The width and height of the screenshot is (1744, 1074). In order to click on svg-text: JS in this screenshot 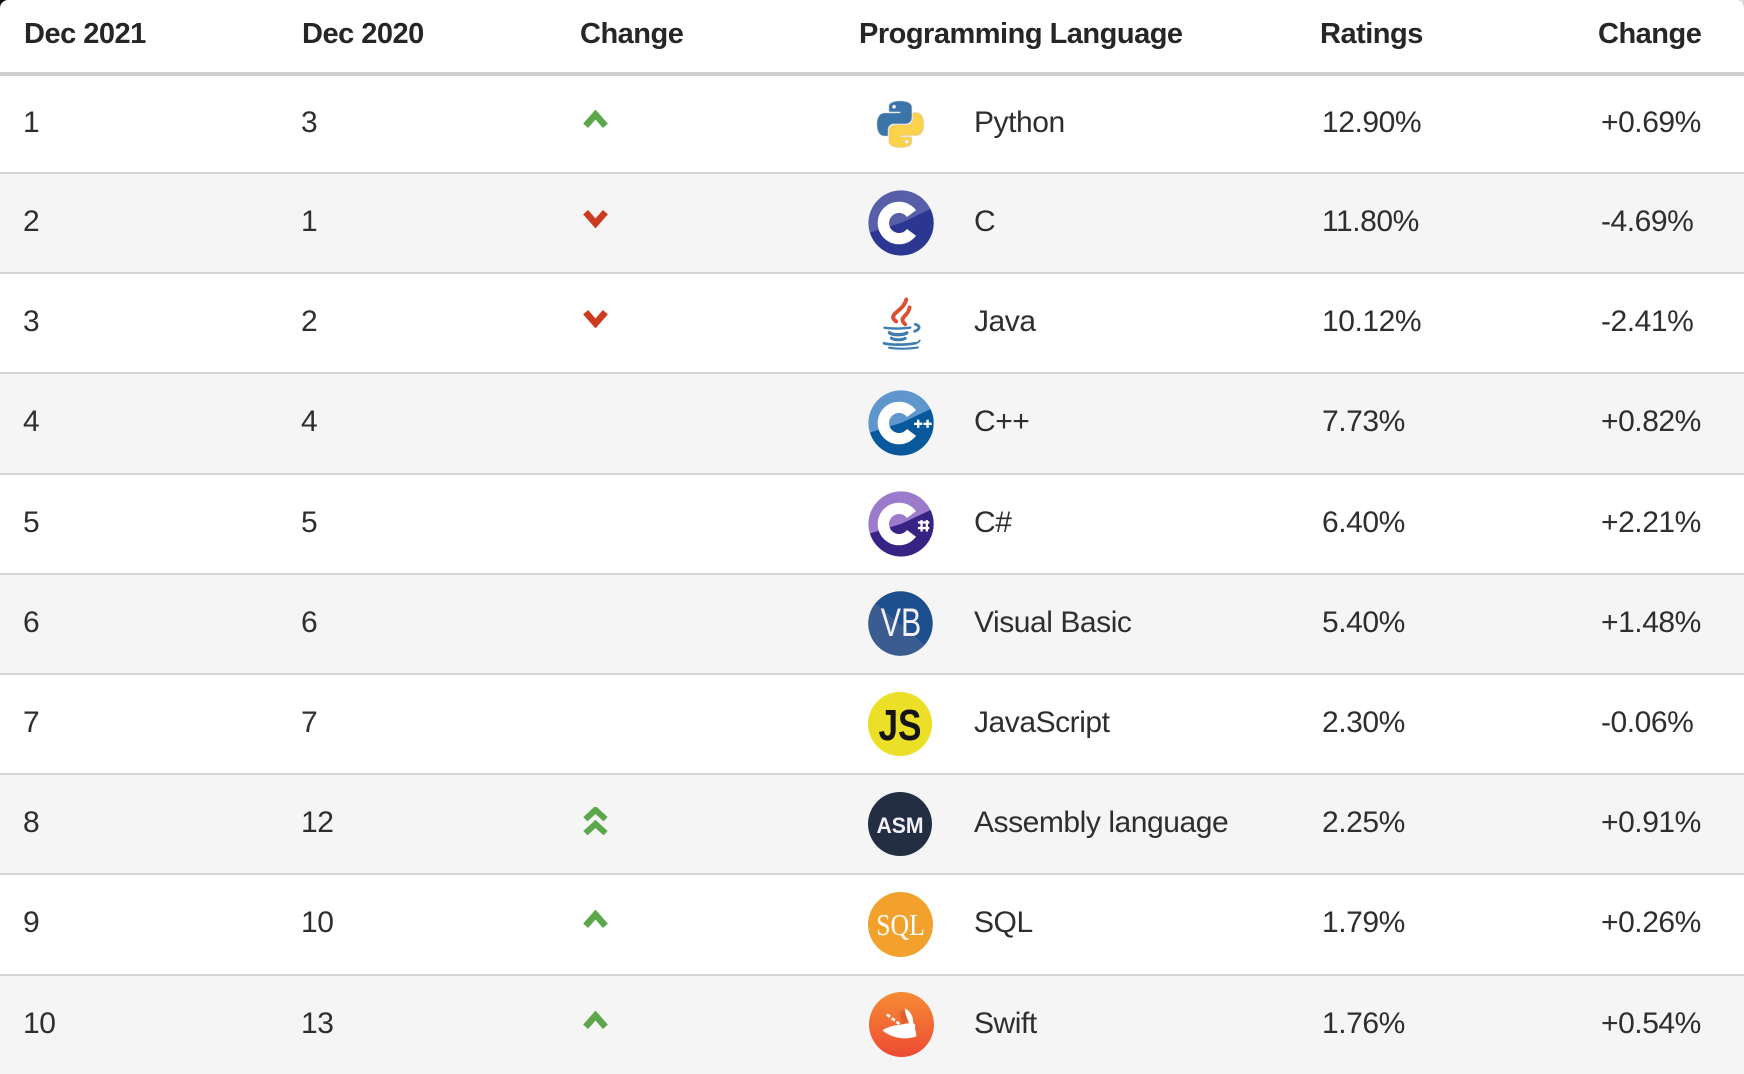, I will do `click(900, 725)`.